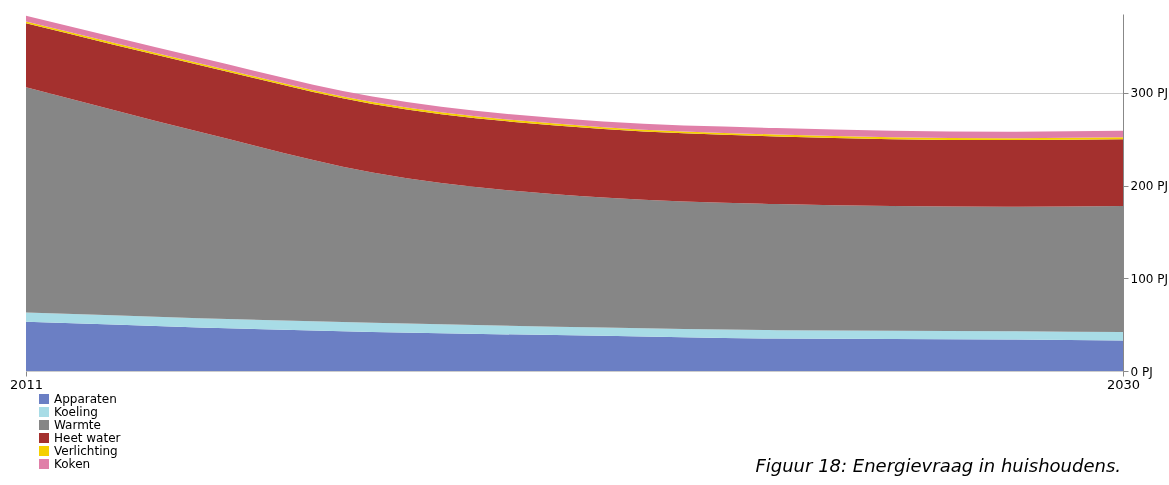 Image resolution: width=1169 pixels, height=485 pixels. I want to click on legend-label: Koeling, so click(76, 412).